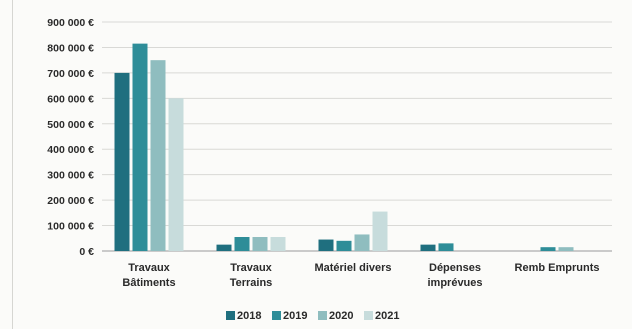  I want to click on page-edge-rule, so click(12, 164).